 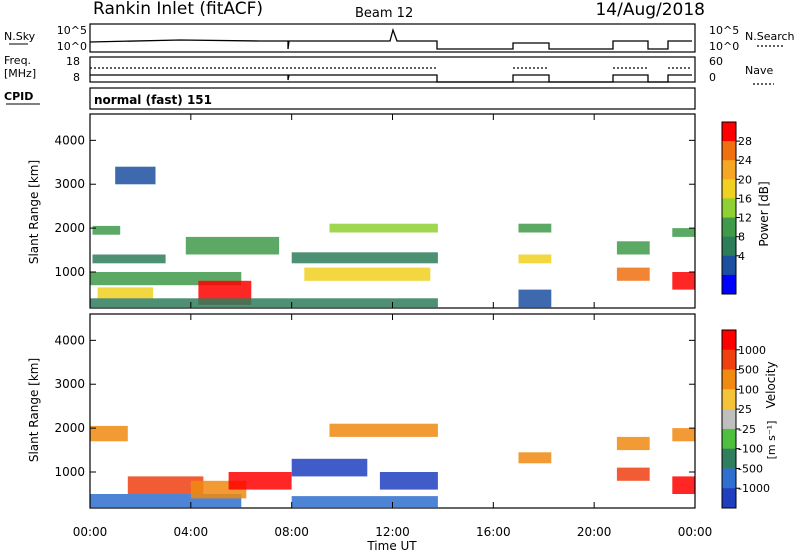 I want to click on nsearch-tick-top: 10^5, so click(x=724, y=30).